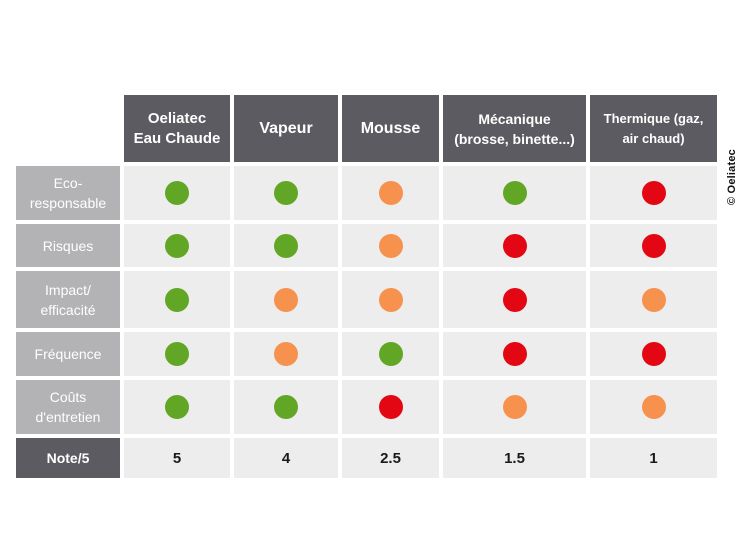 Image resolution: width=745 pixels, height=550 pixels. I want to click on column-header-oeliatec: Oeliatec Eau Chaude, so click(177, 128).